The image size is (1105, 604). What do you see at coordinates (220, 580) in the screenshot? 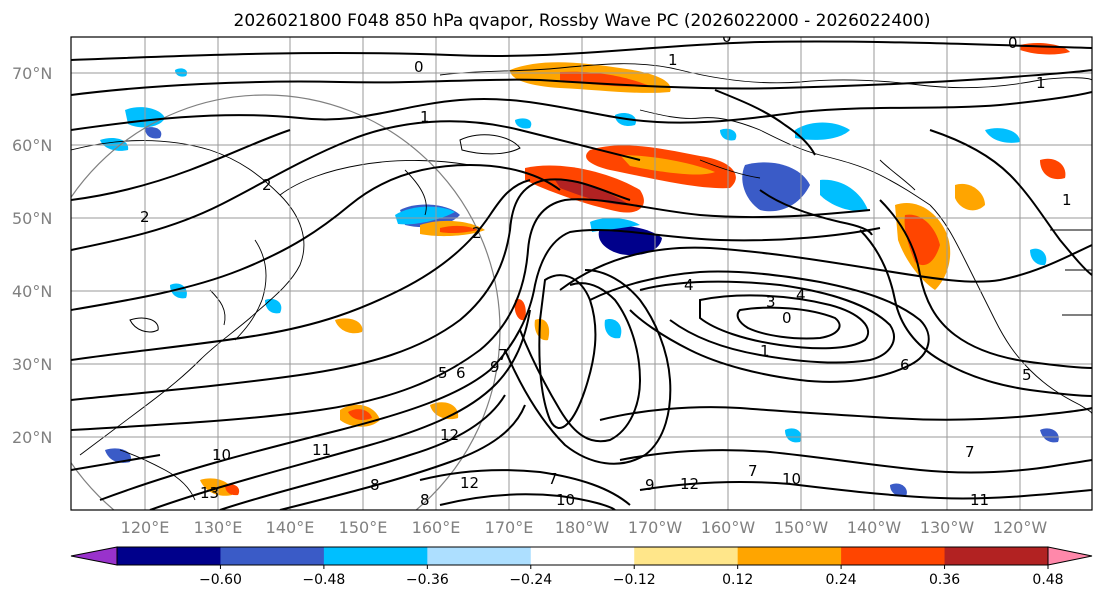
I see `colorbar-tick-label: −0.60` at bounding box center [220, 580].